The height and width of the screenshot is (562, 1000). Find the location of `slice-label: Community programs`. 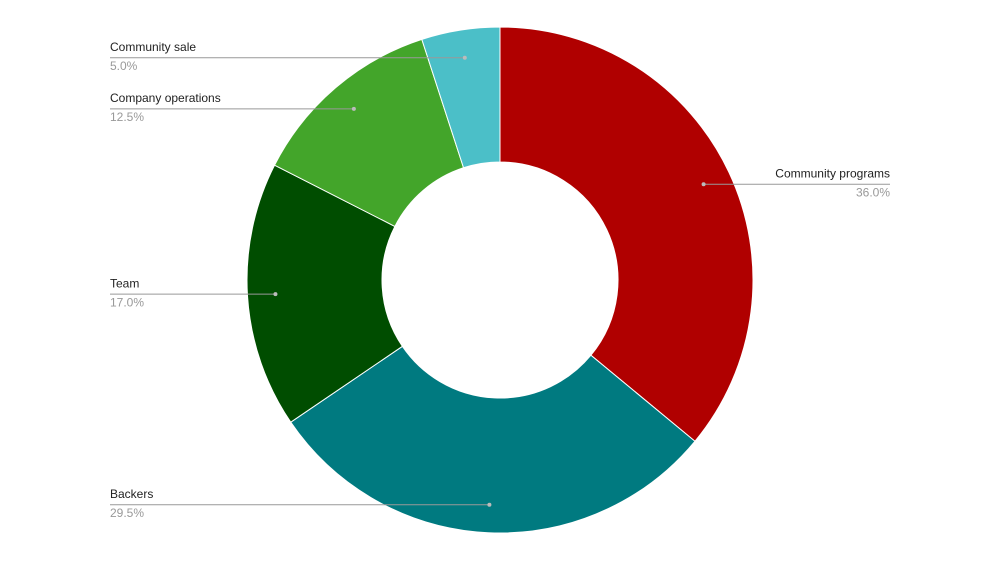

slice-label: Community programs is located at coordinates (832, 173).